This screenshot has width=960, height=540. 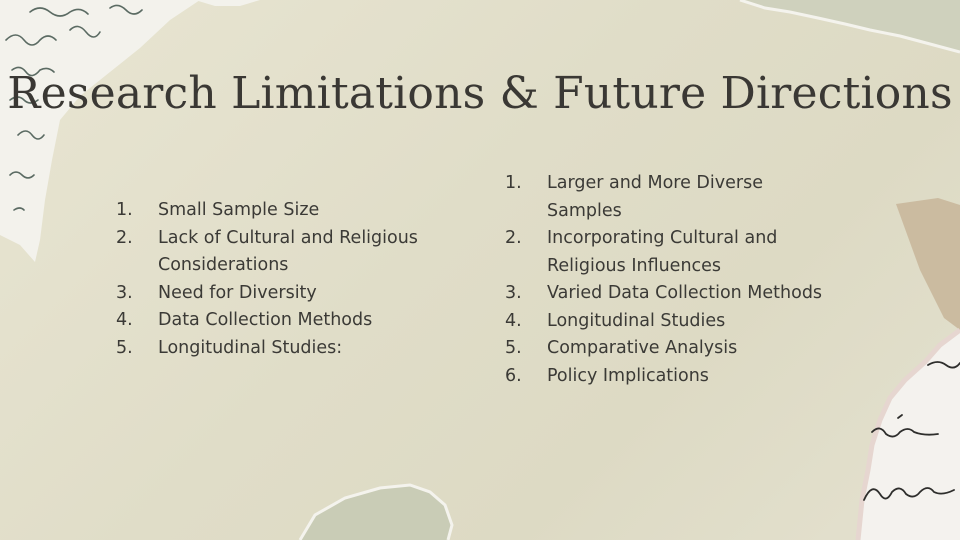 What do you see at coordinates (928, 264) in the screenshot?
I see `tape-strip-right` at bounding box center [928, 264].